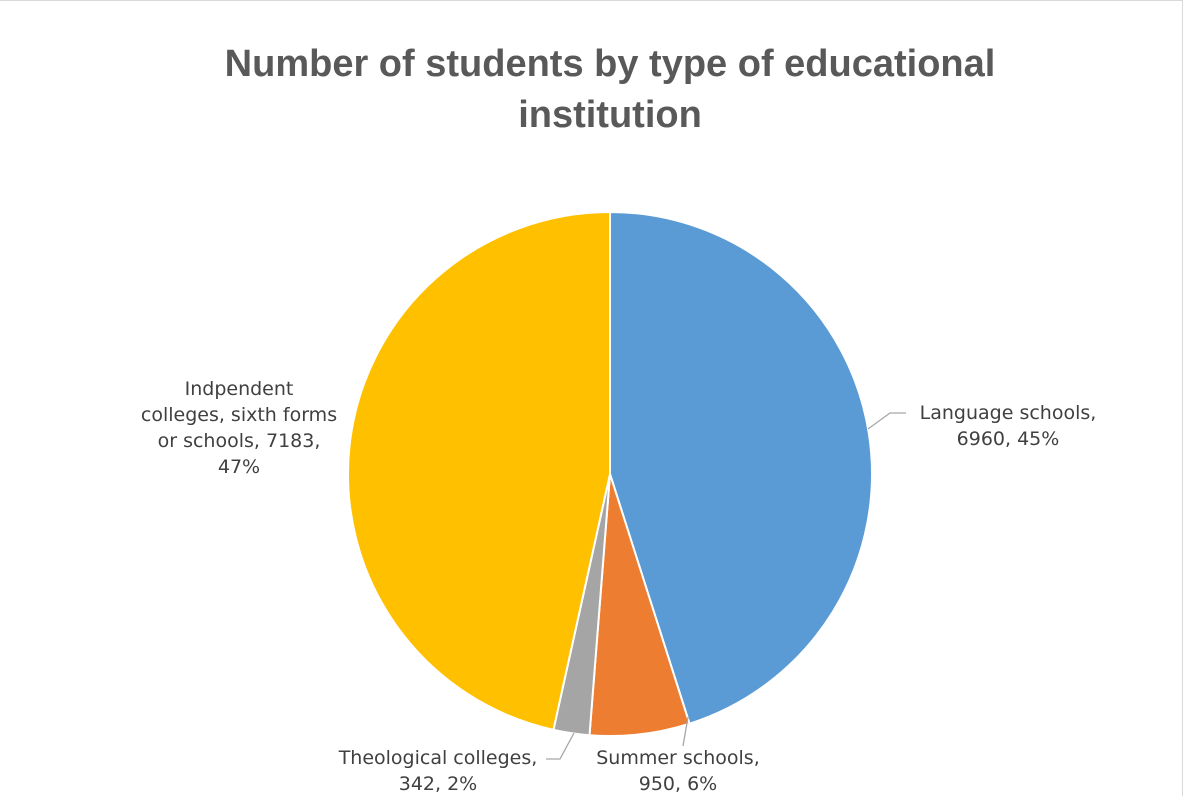 This screenshot has width=1200, height=797. What do you see at coordinates (685, 731) in the screenshot?
I see `leader-line-summer-schools` at bounding box center [685, 731].